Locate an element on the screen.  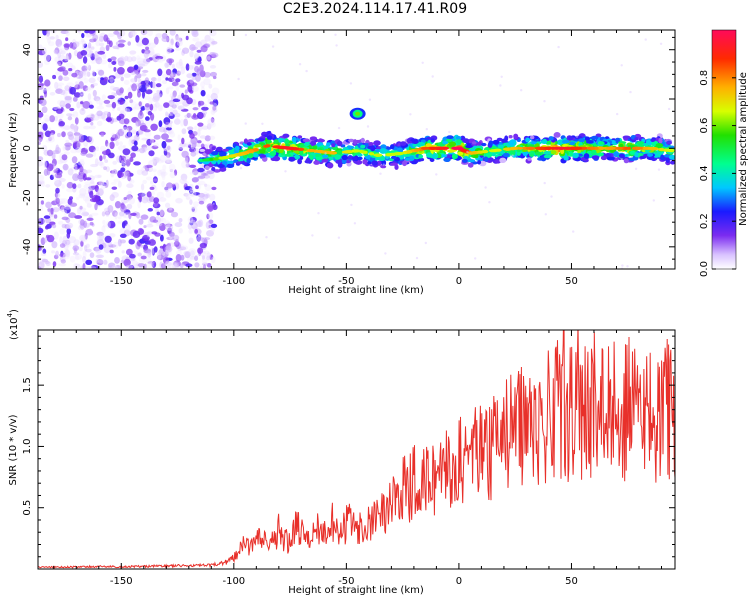
y-tick-label: 0.5 is located at coordinates (27, 508).